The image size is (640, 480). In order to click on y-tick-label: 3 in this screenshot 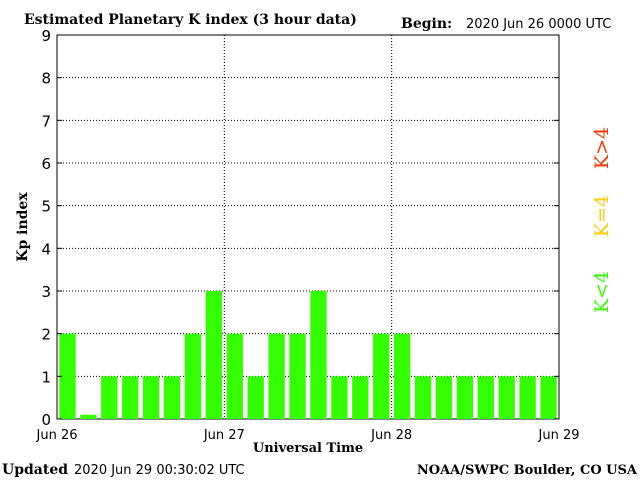, I will do `click(46, 292)`.